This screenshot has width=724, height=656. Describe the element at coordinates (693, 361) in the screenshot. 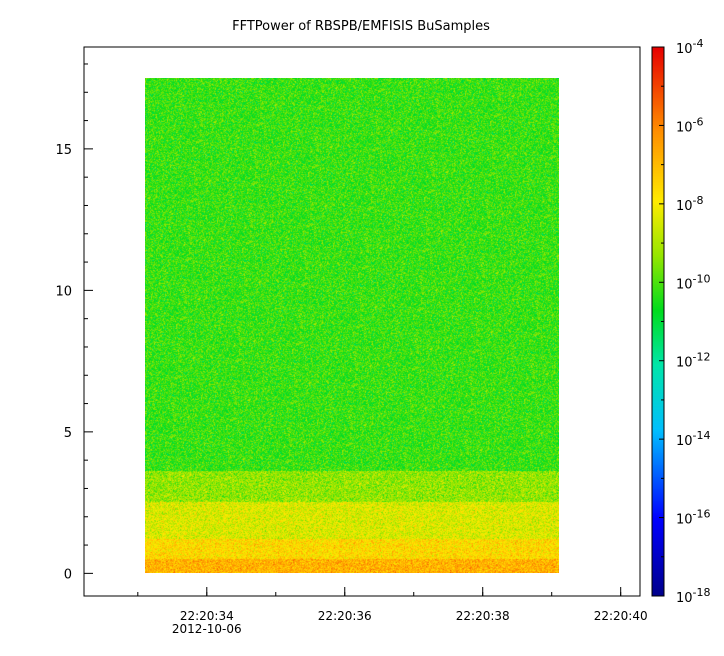

I see `colorbar-tick-label: 10⁻¹²` at that location.